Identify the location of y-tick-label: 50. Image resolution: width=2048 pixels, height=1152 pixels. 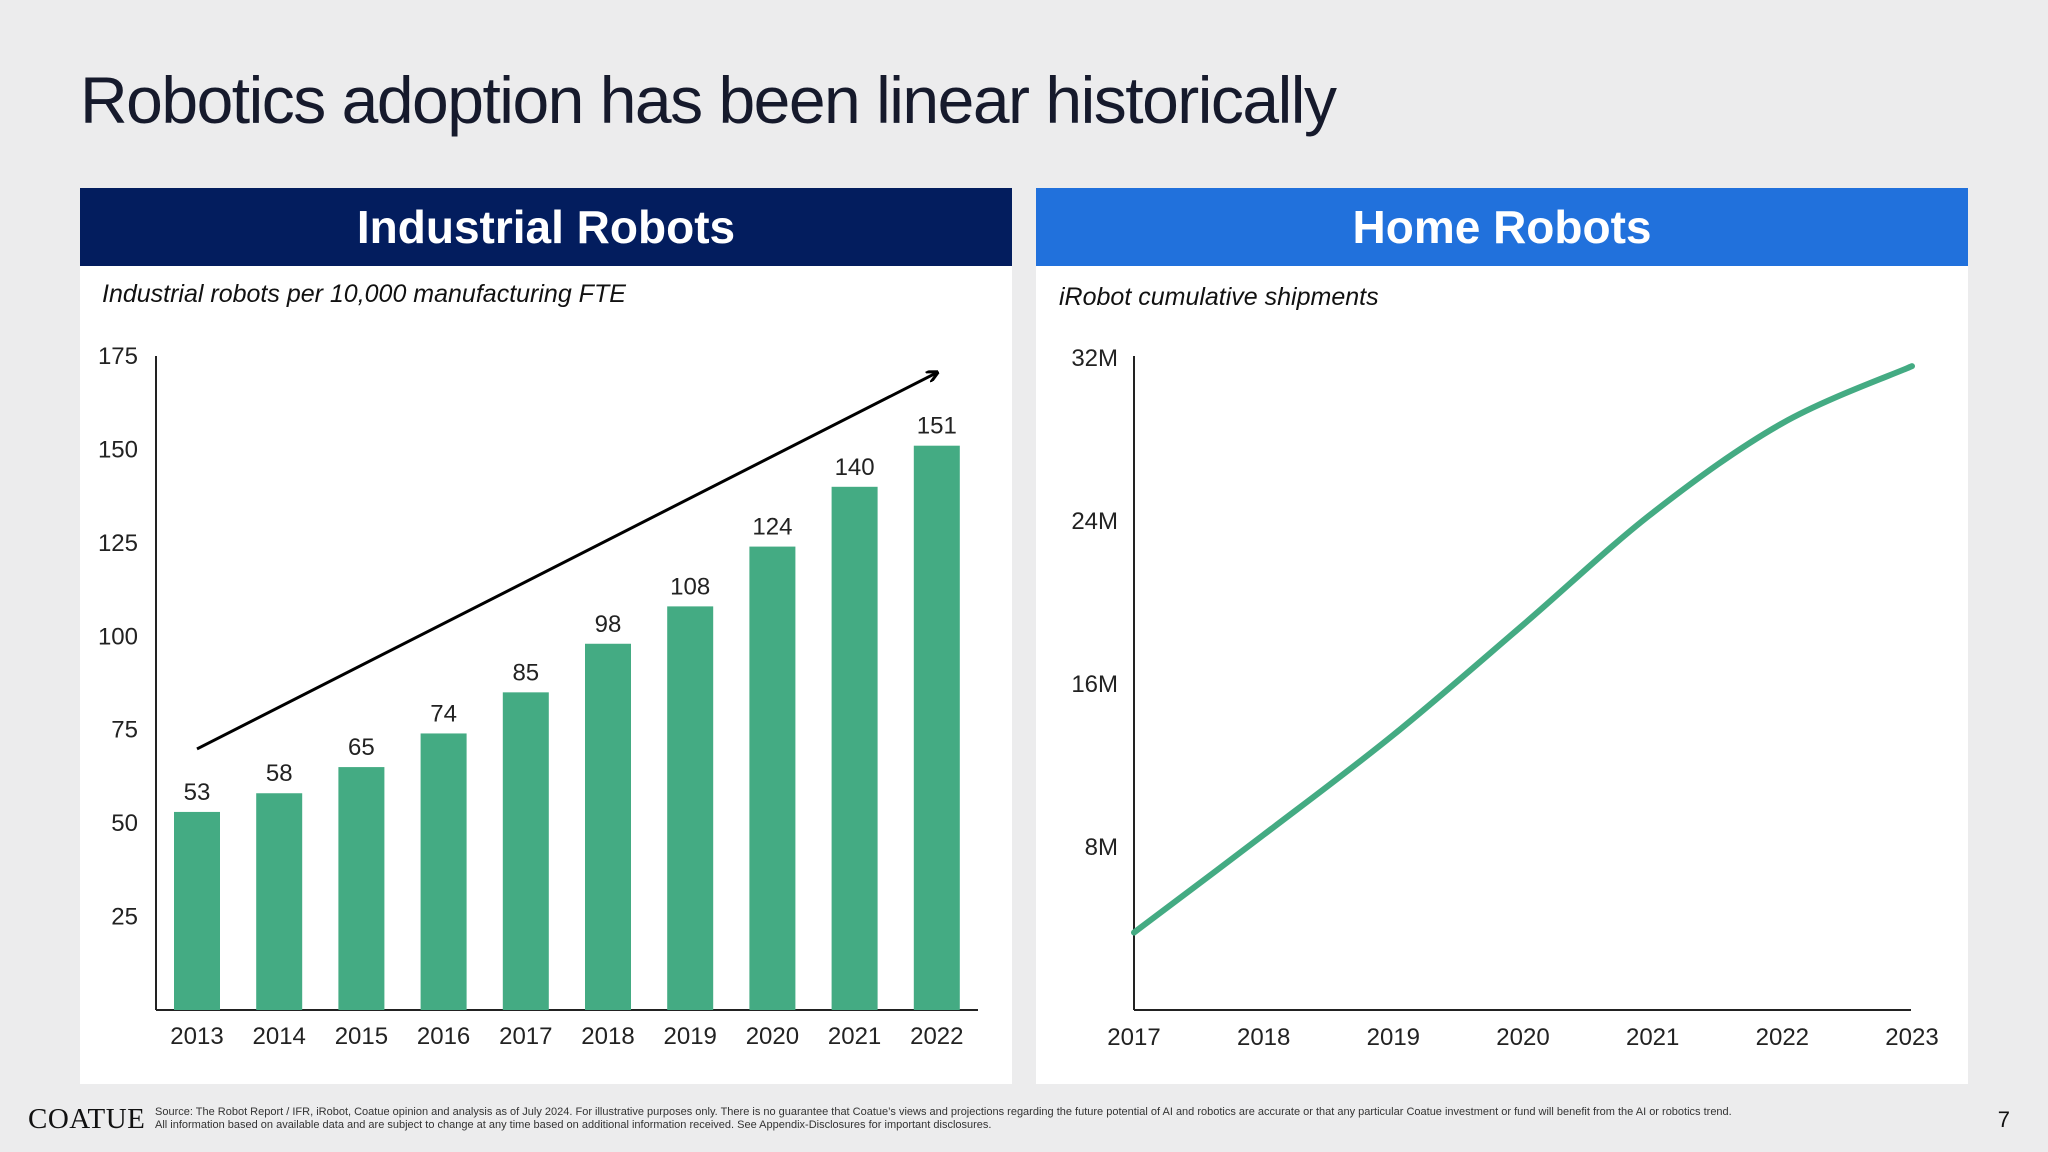
(124, 823).